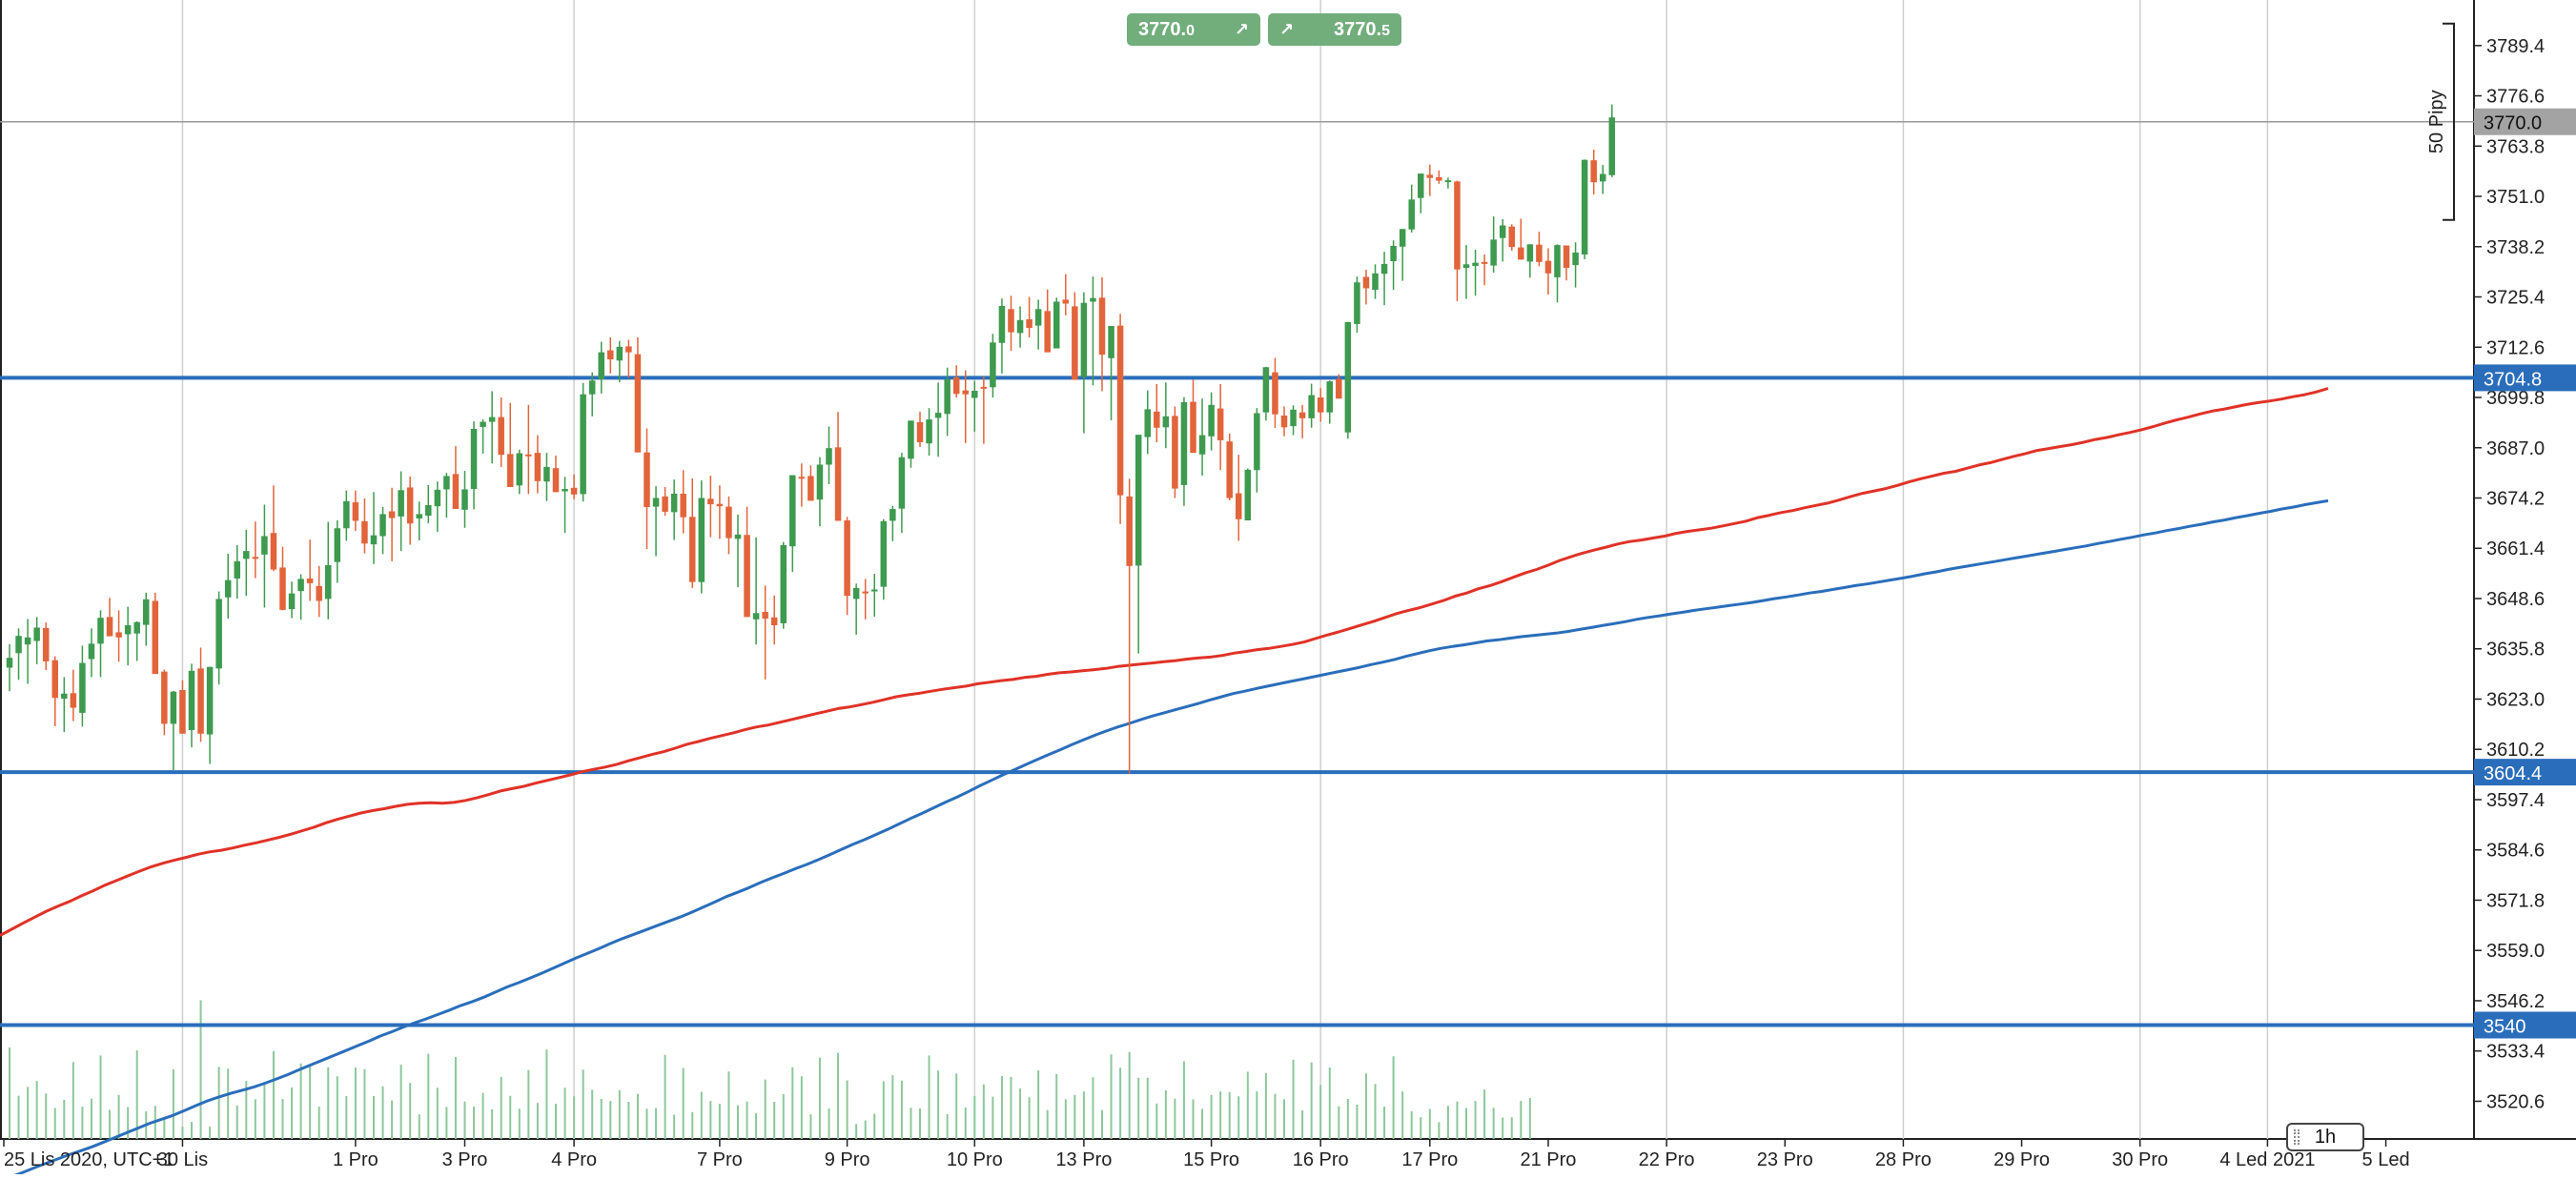 The width and height of the screenshot is (2576, 1179). I want to click on trend-up-icon: ↗, so click(1241, 29).